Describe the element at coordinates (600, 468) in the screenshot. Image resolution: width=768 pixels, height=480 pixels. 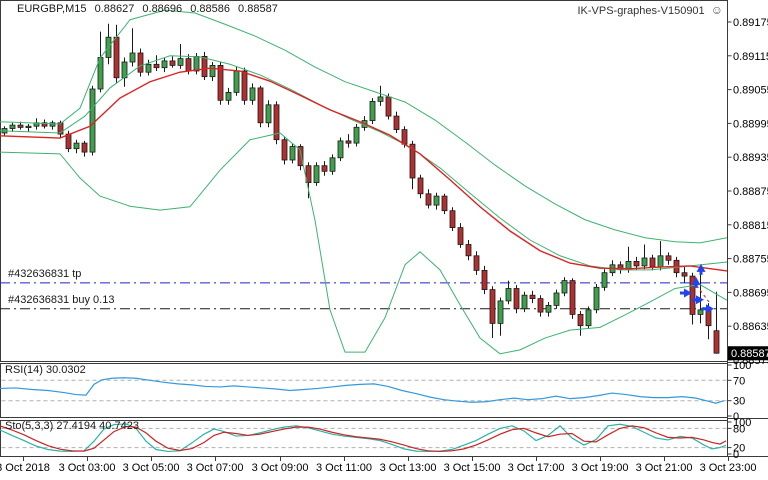
I see `time-axis-label: 3 Oct 19:00` at that location.